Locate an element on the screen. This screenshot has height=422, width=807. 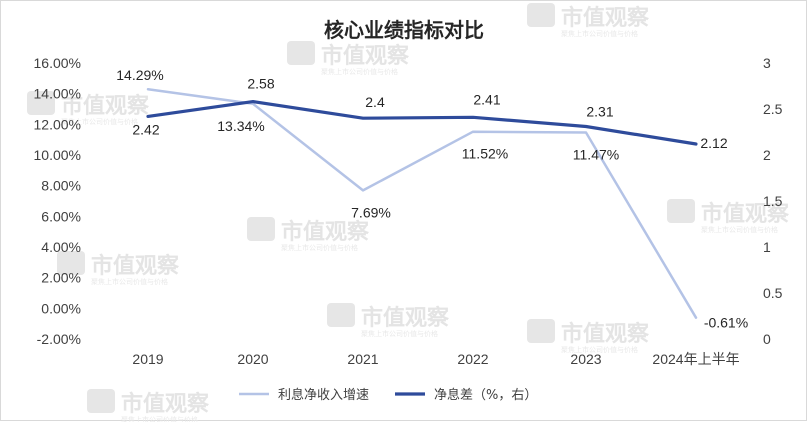
data-label: 2.42 is located at coordinates (145, 129).